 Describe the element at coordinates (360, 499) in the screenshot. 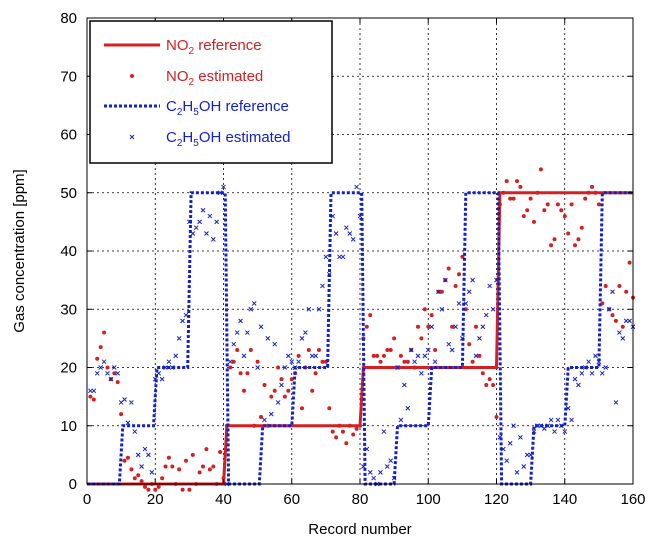

I see `x-tick-label: 80` at that location.